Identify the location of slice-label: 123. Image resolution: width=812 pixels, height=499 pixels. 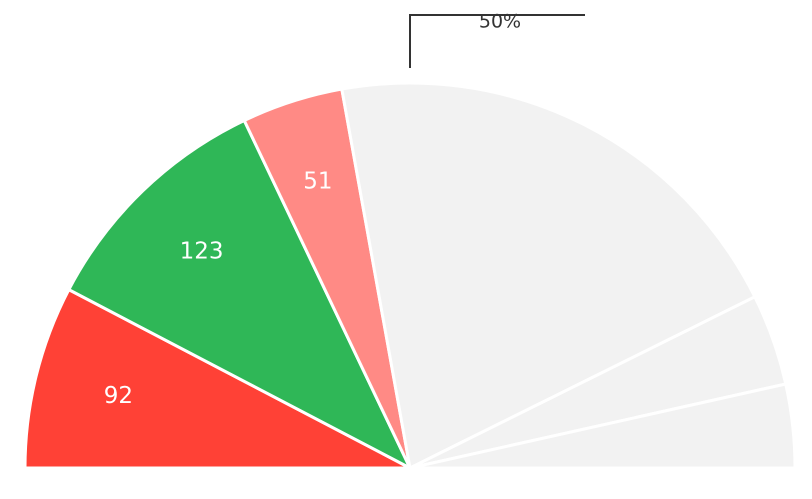
(202, 251).